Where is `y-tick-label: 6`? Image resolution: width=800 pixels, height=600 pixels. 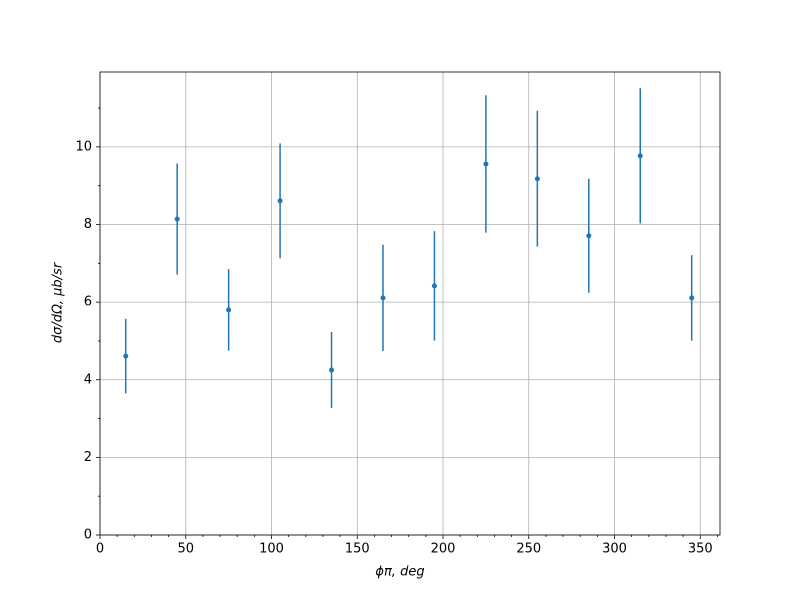 y-tick-label: 6 is located at coordinates (88, 302).